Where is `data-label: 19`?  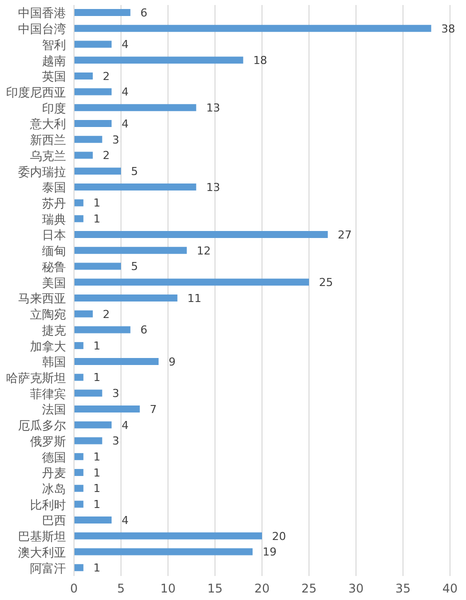
data-label: 19 is located at coordinates (269, 552).